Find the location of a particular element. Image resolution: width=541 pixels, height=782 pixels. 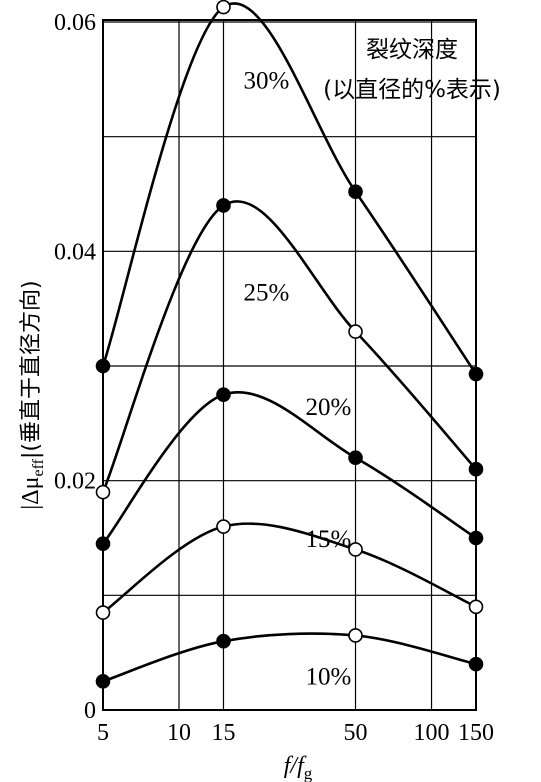

y-axis-title-sub: eff is located at coordinates (38, 467).